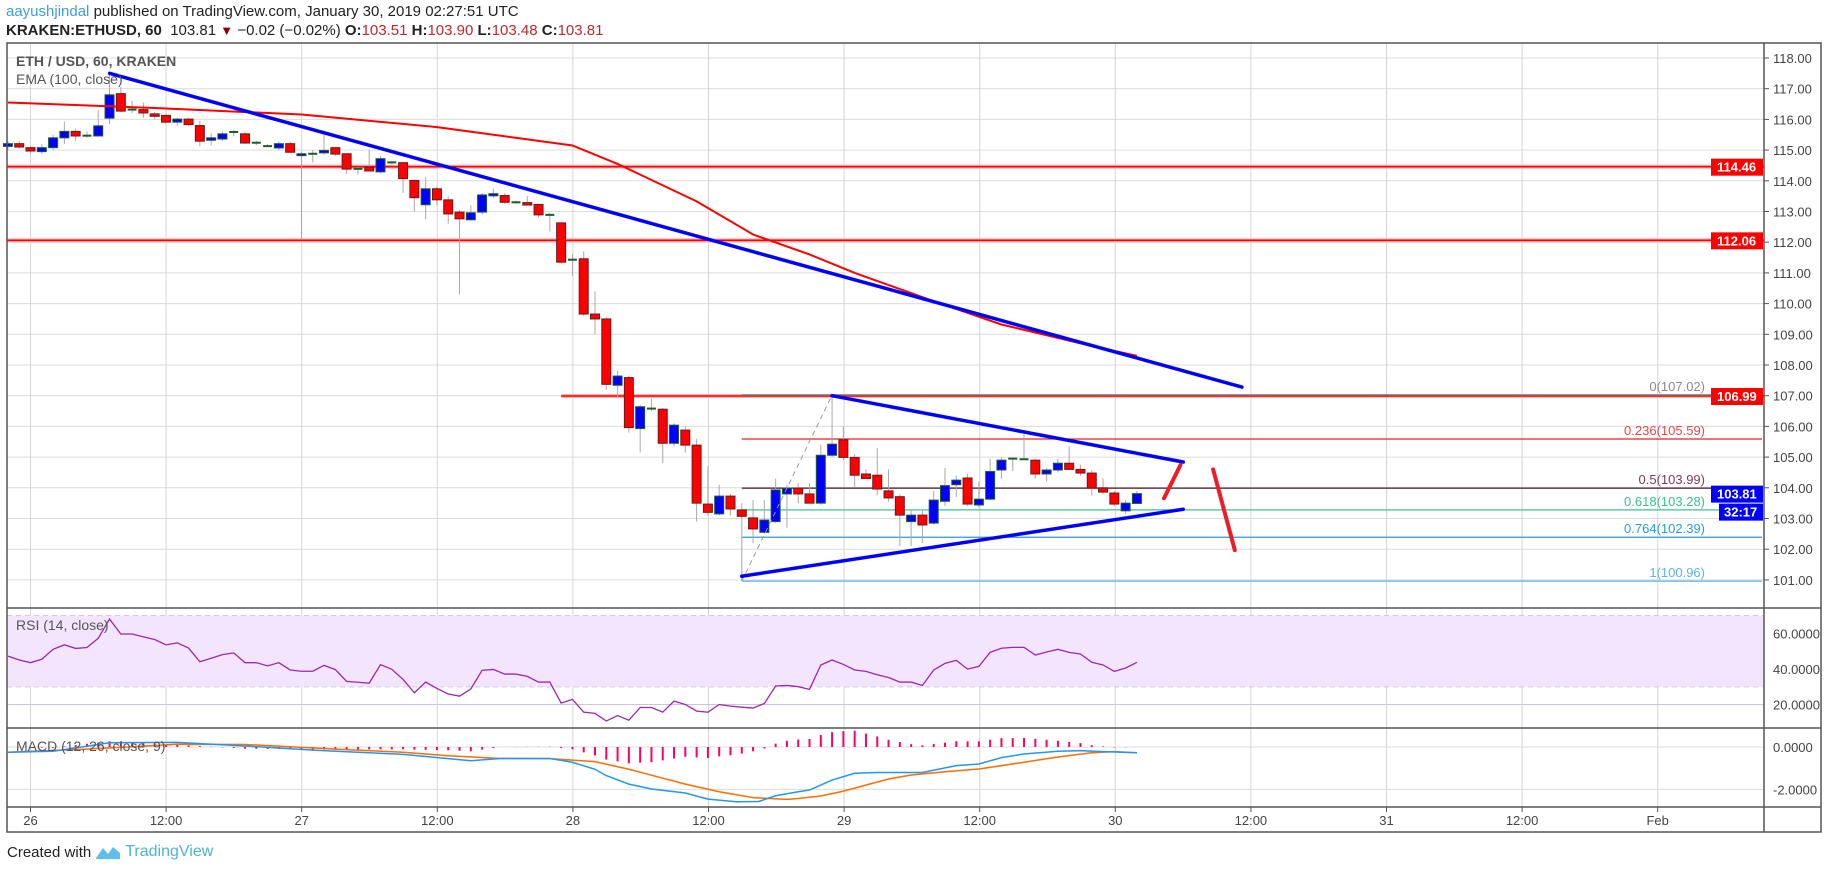 The image size is (1828, 869). Describe the element at coordinates (90, 746) in the screenshot. I see `macd-legend: MACD (12, 26, close, 9)` at that location.